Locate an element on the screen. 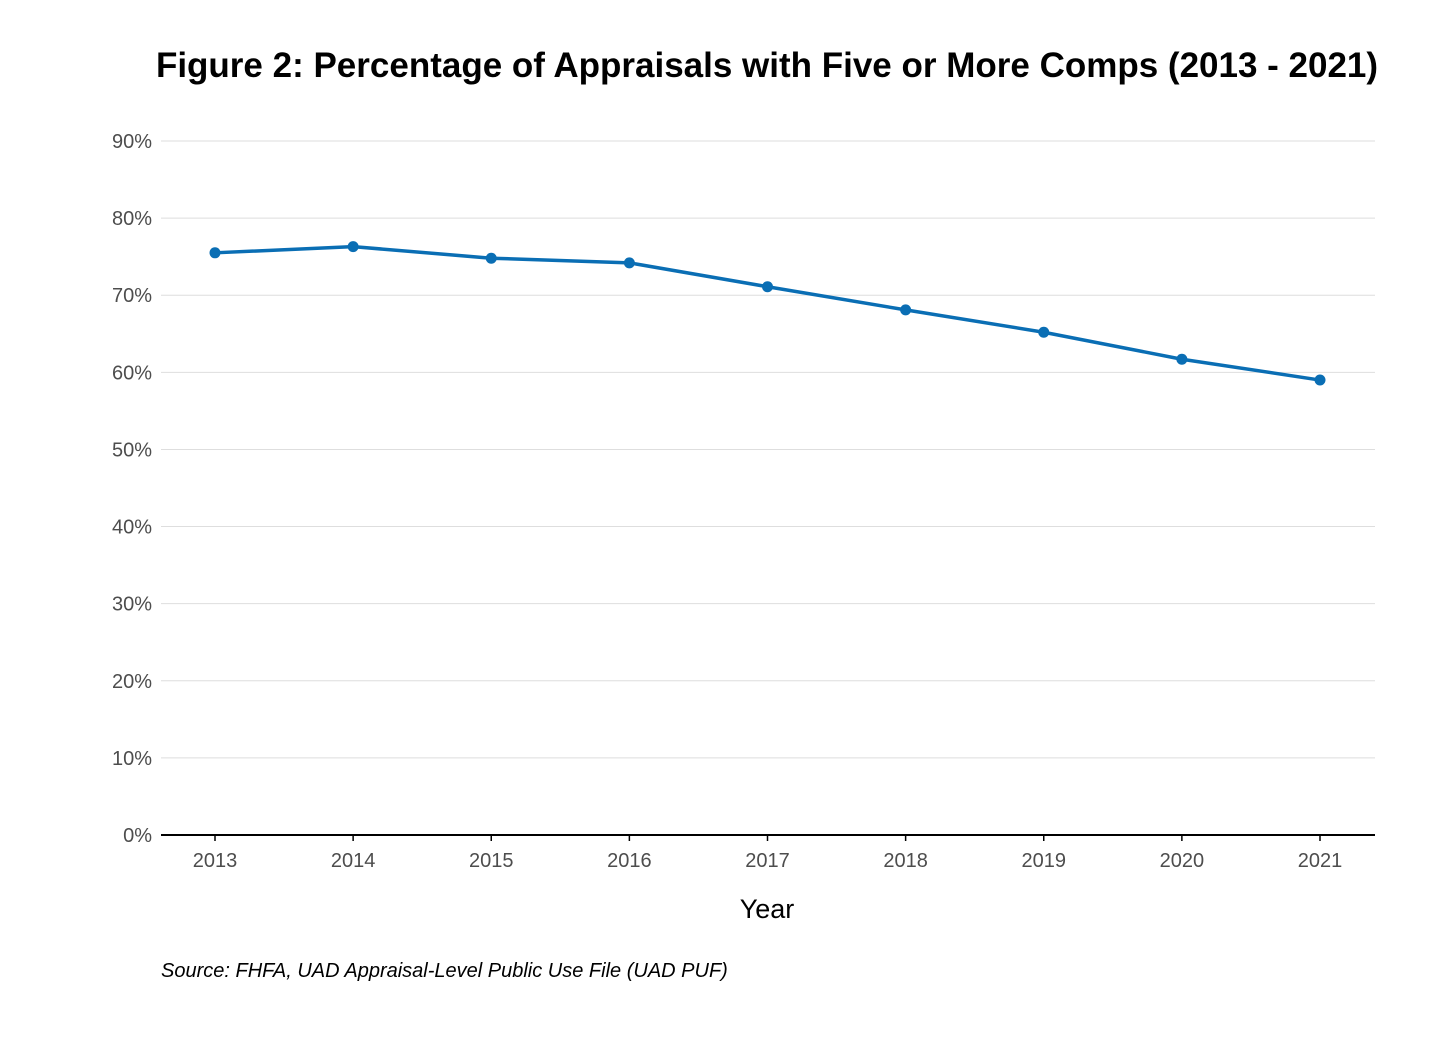 The width and height of the screenshot is (1429, 1039). y-tick-label: 60% is located at coordinates (132, 373).